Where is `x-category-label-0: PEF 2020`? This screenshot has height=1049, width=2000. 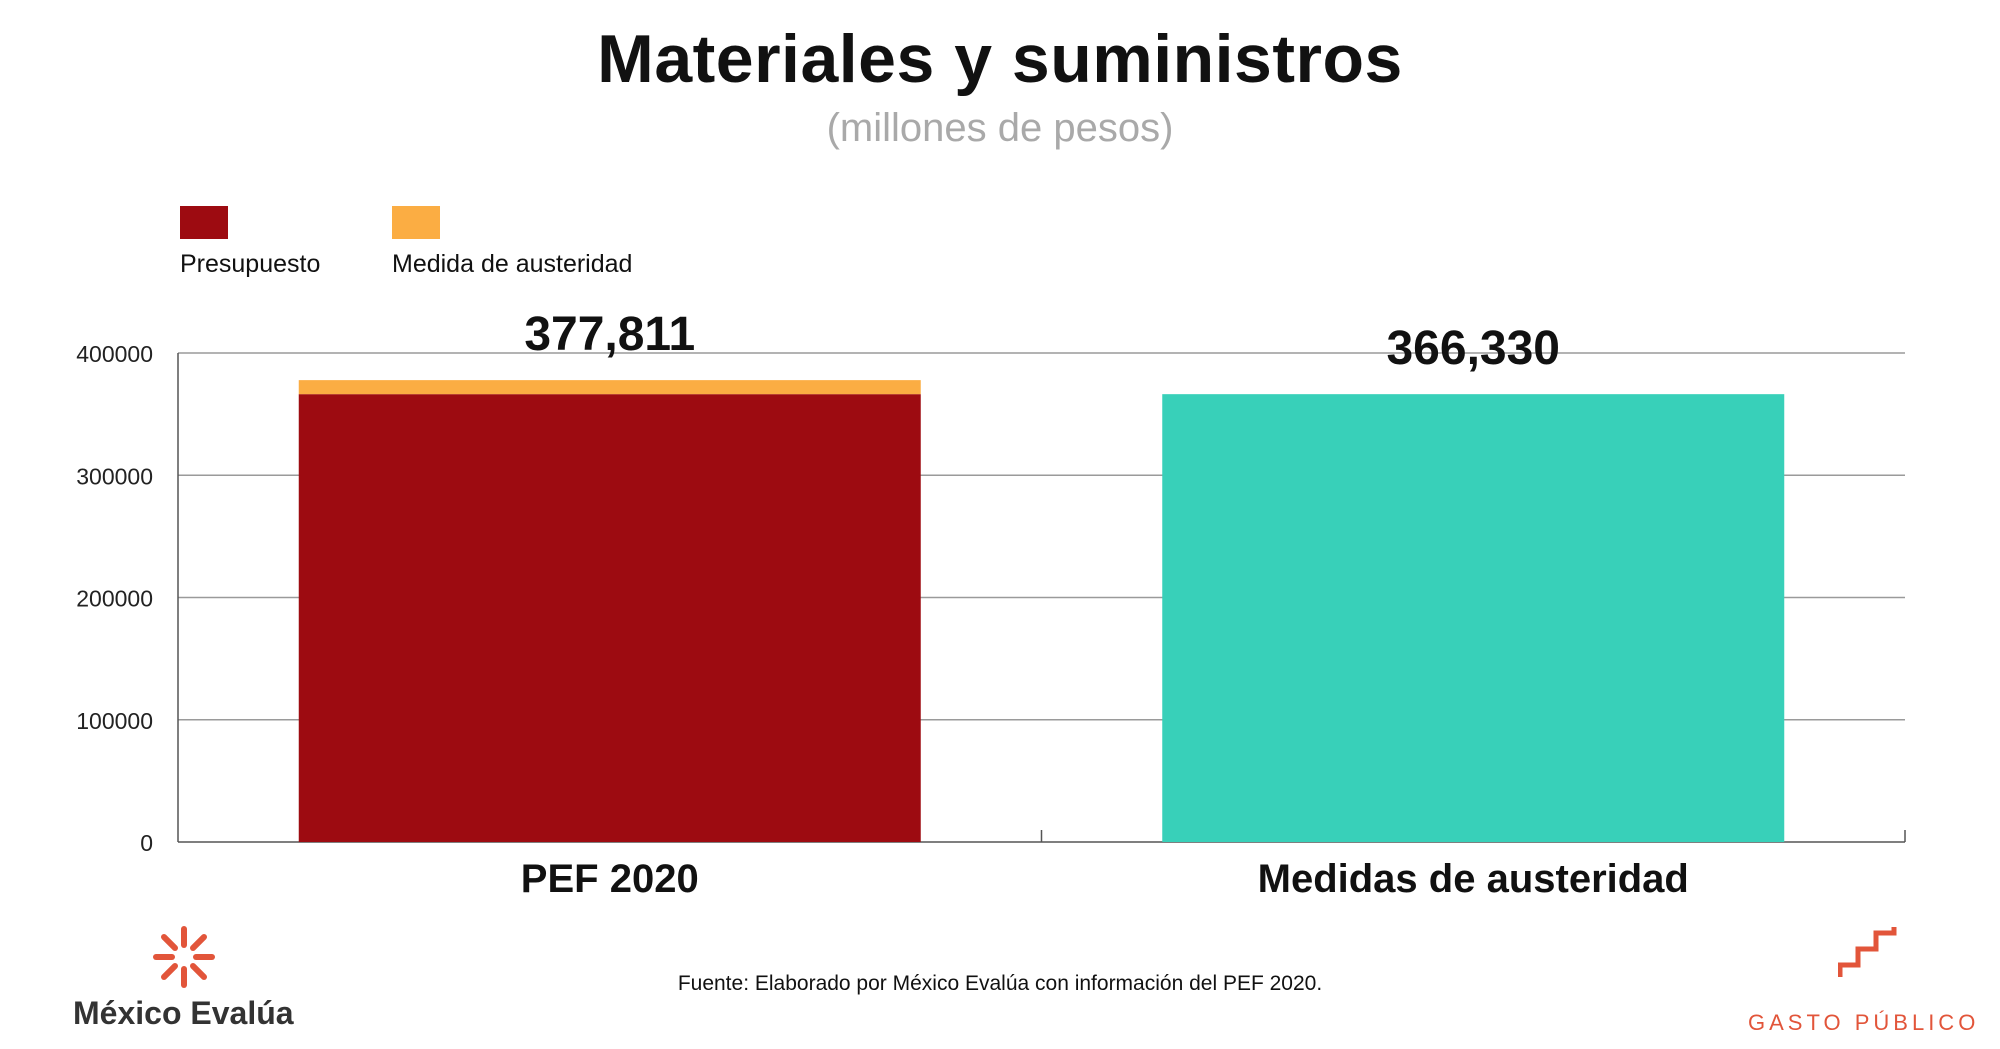
x-category-label-0: PEF 2020 is located at coordinates (610, 879).